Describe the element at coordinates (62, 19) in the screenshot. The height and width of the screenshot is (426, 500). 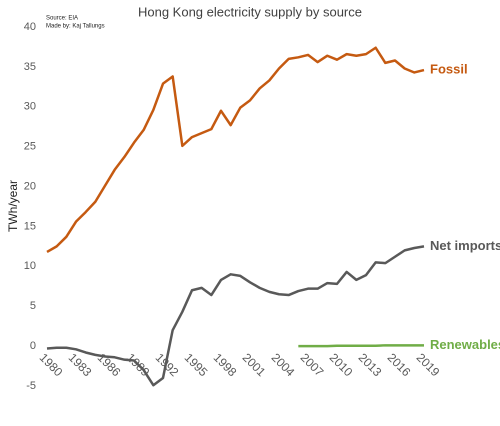
I see `source-note: Source: EIA` at that location.